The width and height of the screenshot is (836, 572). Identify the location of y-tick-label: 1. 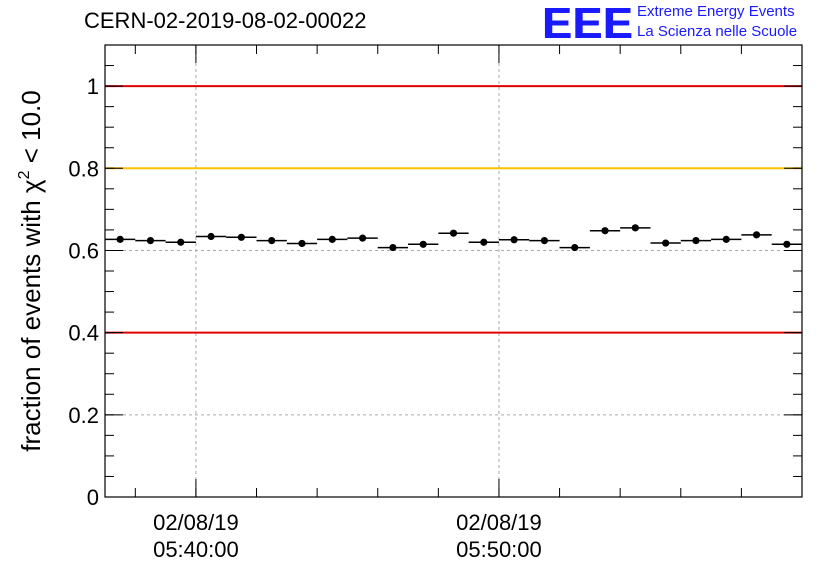
(93, 86).